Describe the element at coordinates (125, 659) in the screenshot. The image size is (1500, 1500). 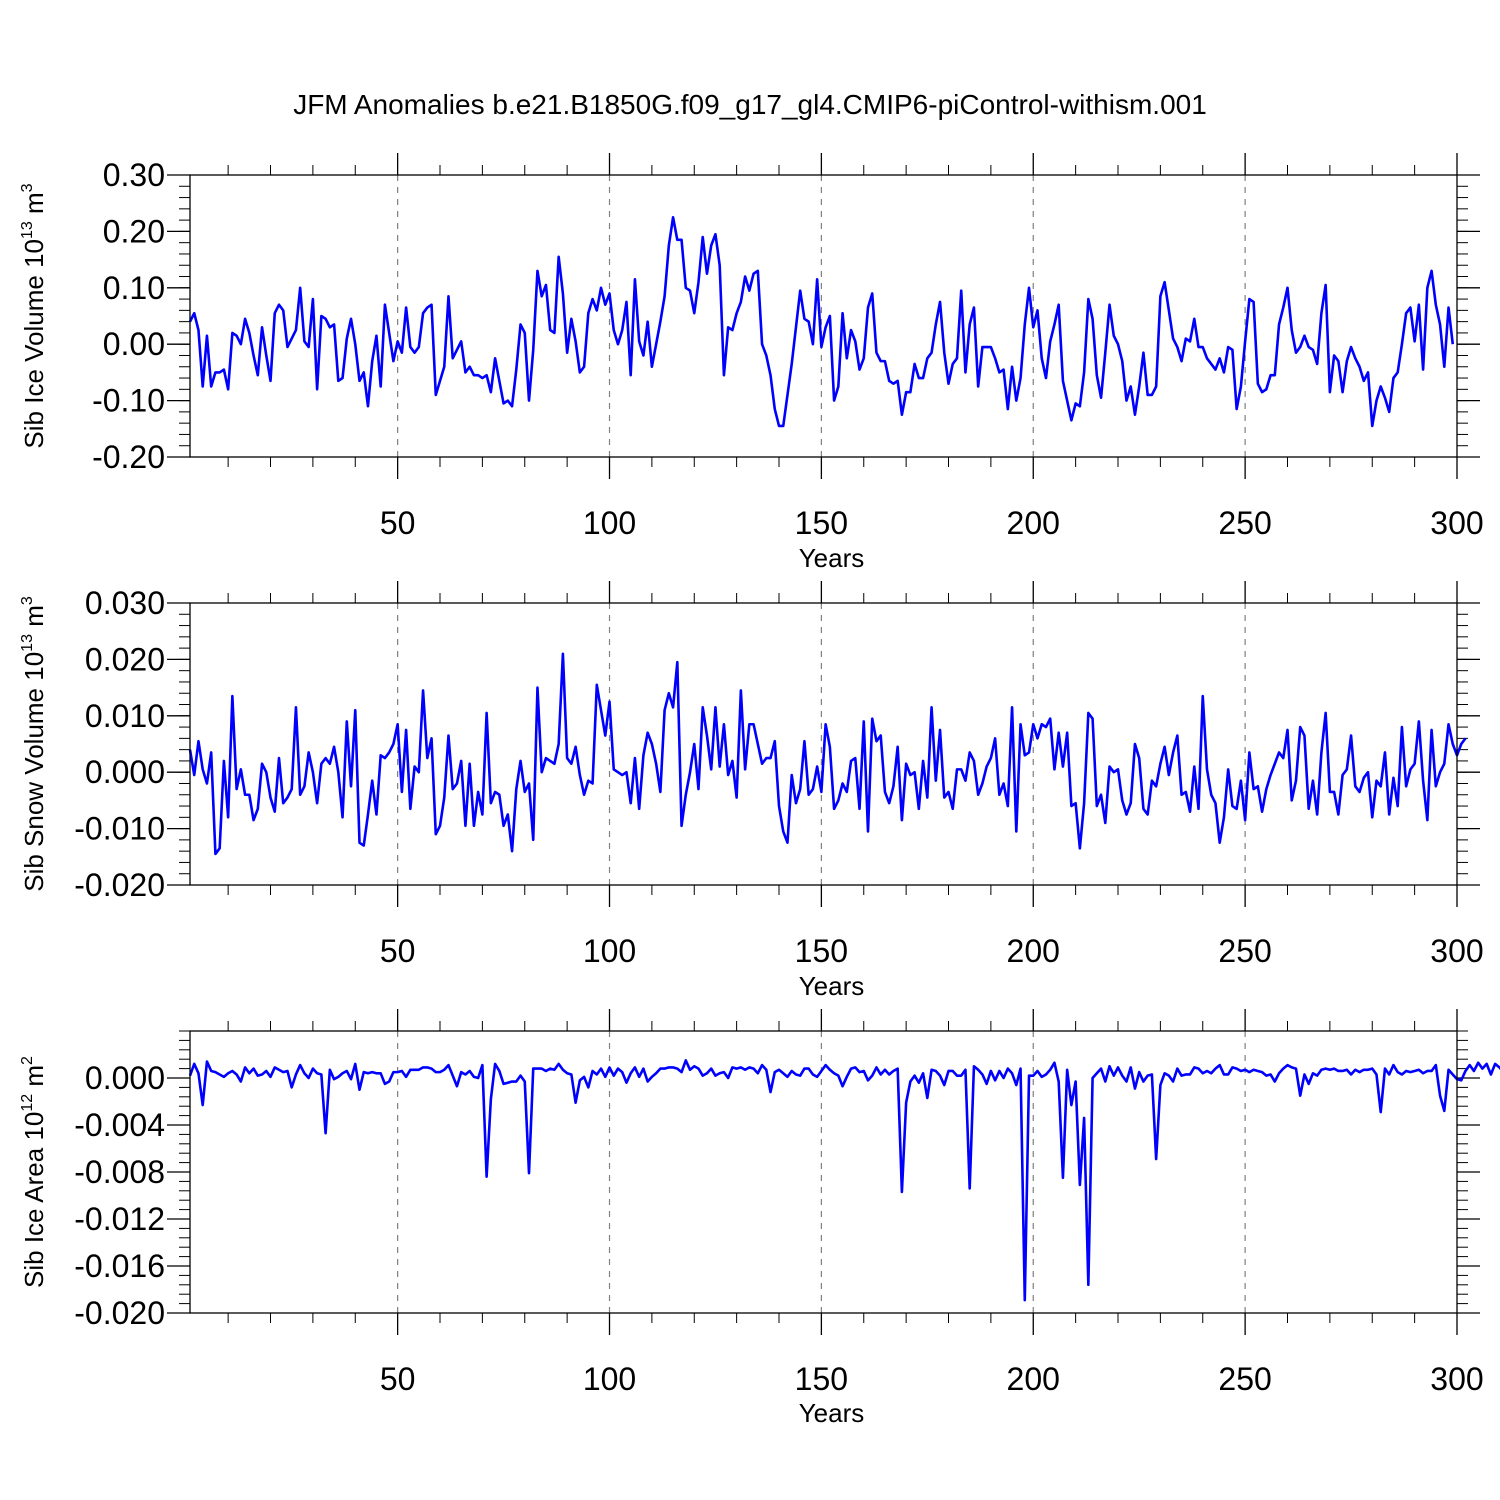
I see `y-tick-label: 0.020` at that location.